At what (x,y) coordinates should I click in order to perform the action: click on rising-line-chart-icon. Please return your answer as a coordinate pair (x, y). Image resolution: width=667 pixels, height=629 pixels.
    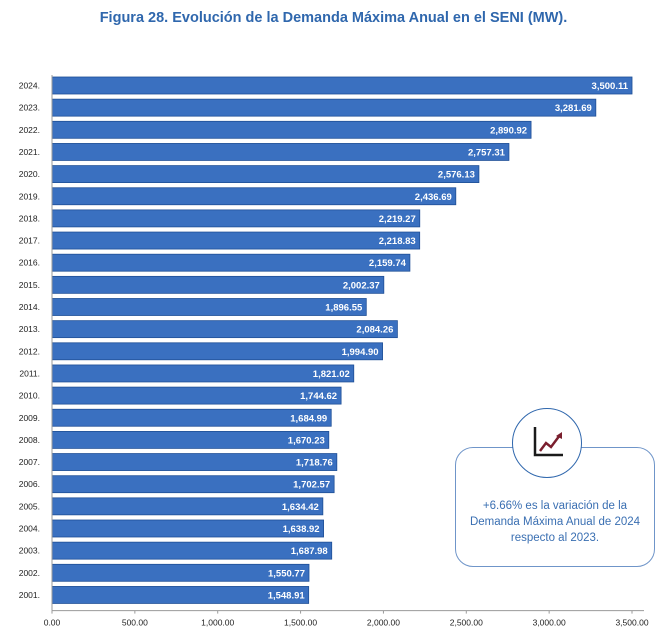
    Looking at the image, I should click on (547, 443).